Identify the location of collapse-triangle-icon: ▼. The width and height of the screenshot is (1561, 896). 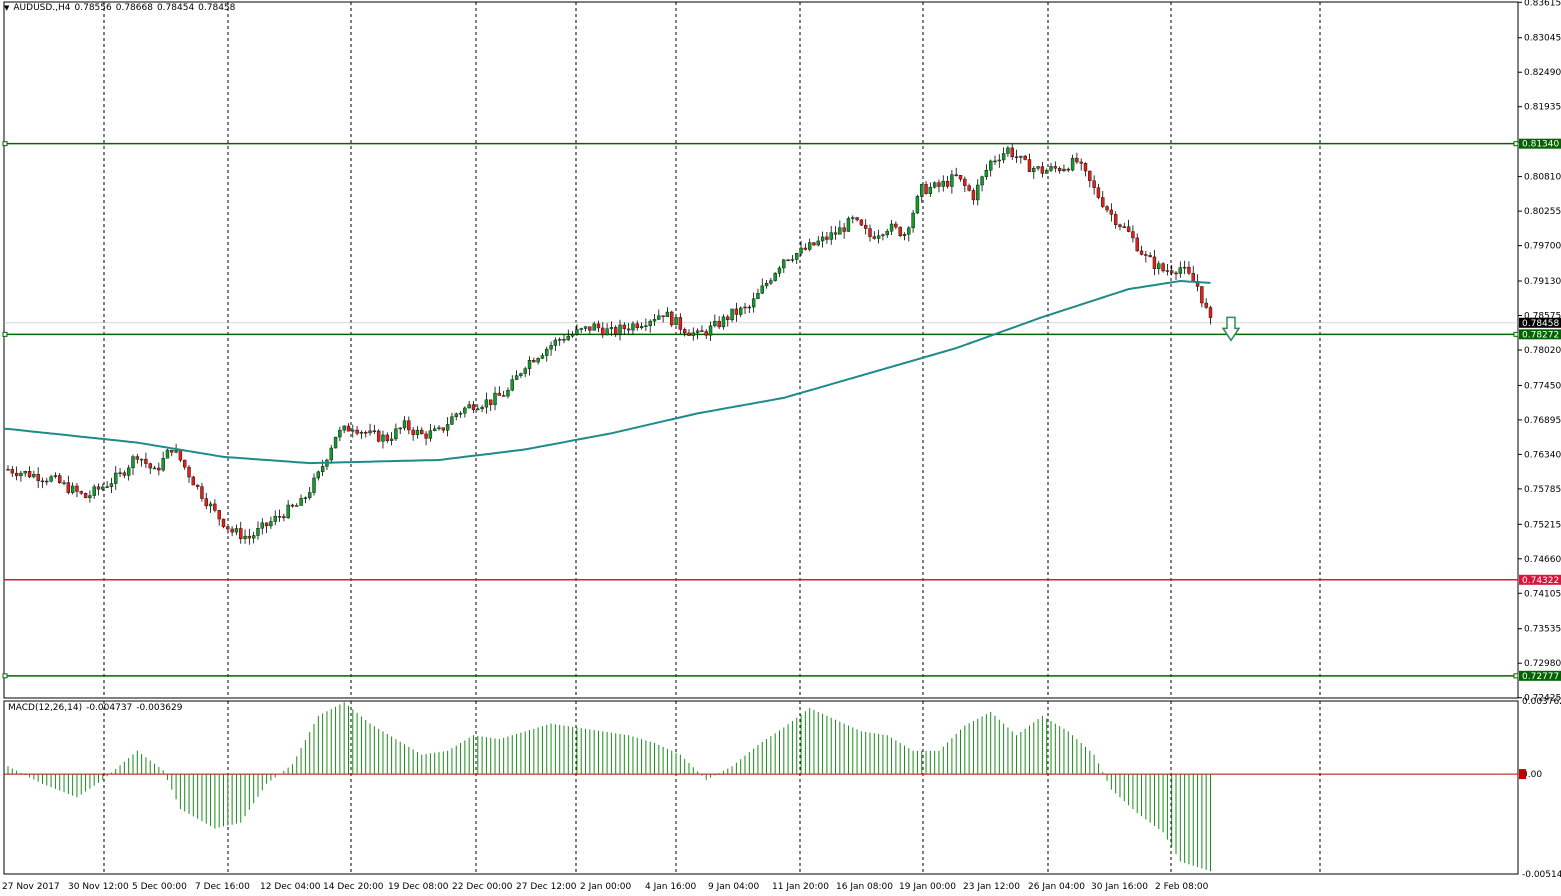
(7, 8).